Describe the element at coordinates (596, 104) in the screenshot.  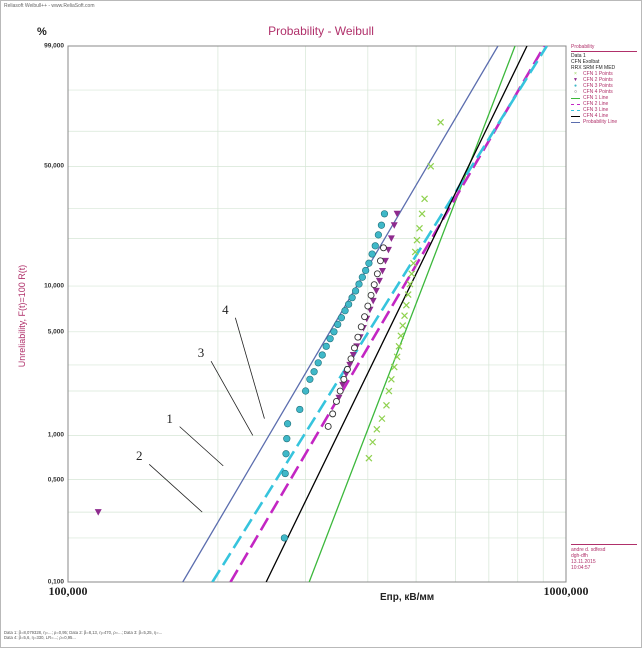
I see `legend-label: CFN 2 Line` at that location.